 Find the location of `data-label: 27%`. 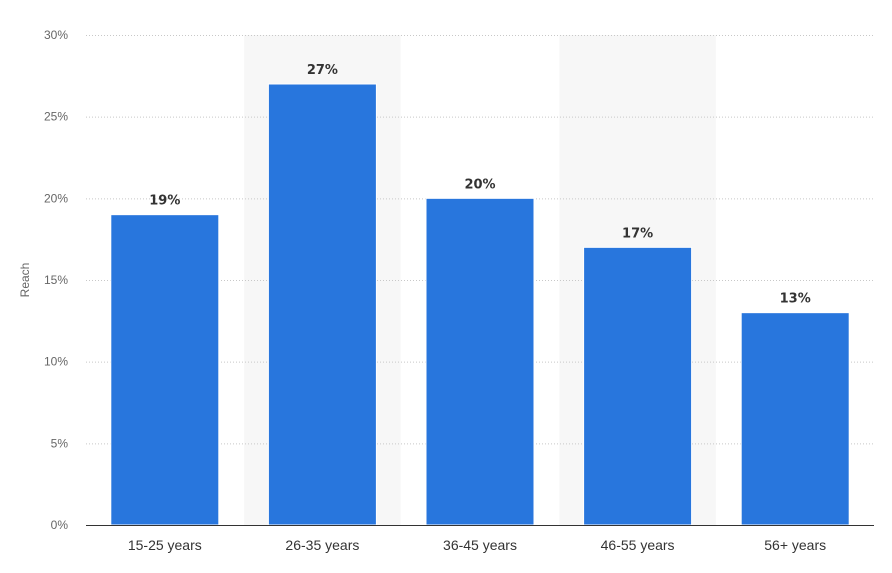

data-label: 27% is located at coordinates (322, 70).